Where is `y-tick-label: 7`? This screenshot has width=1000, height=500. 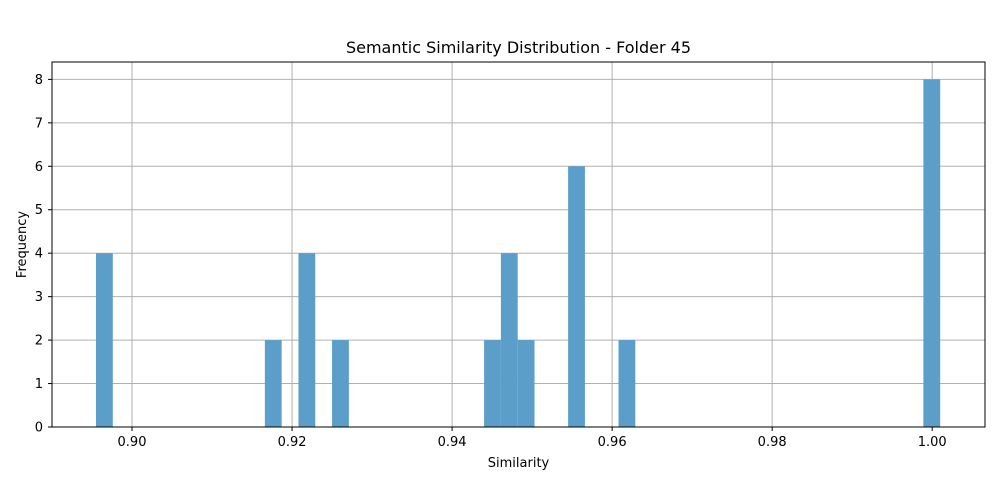 y-tick-label: 7 is located at coordinates (39, 123).